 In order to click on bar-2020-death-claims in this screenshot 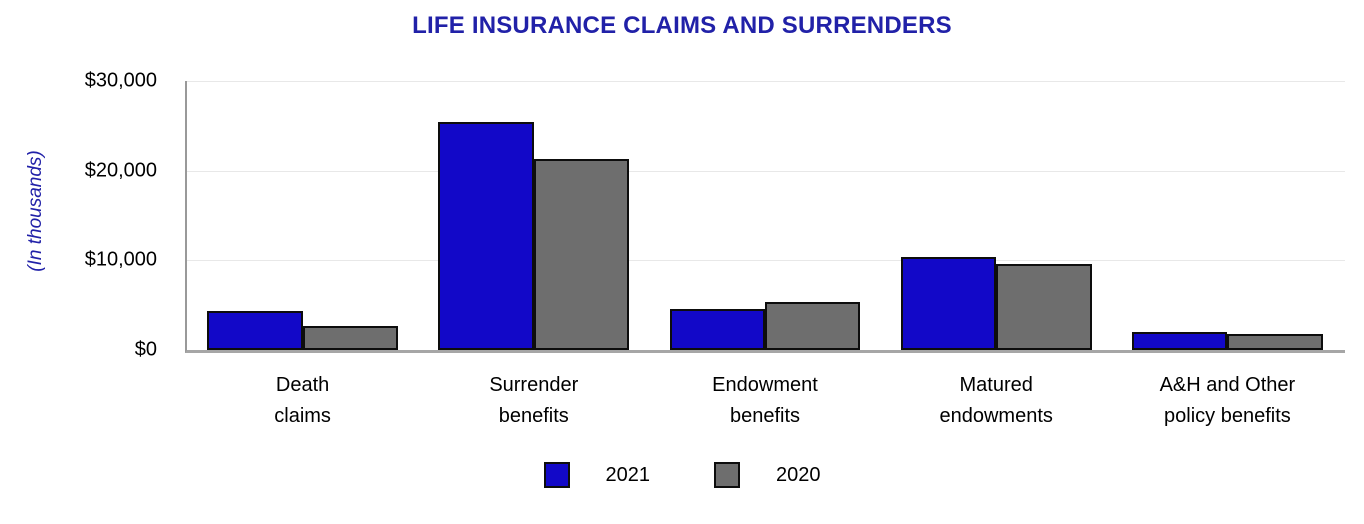, I will do `click(350, 337)`.